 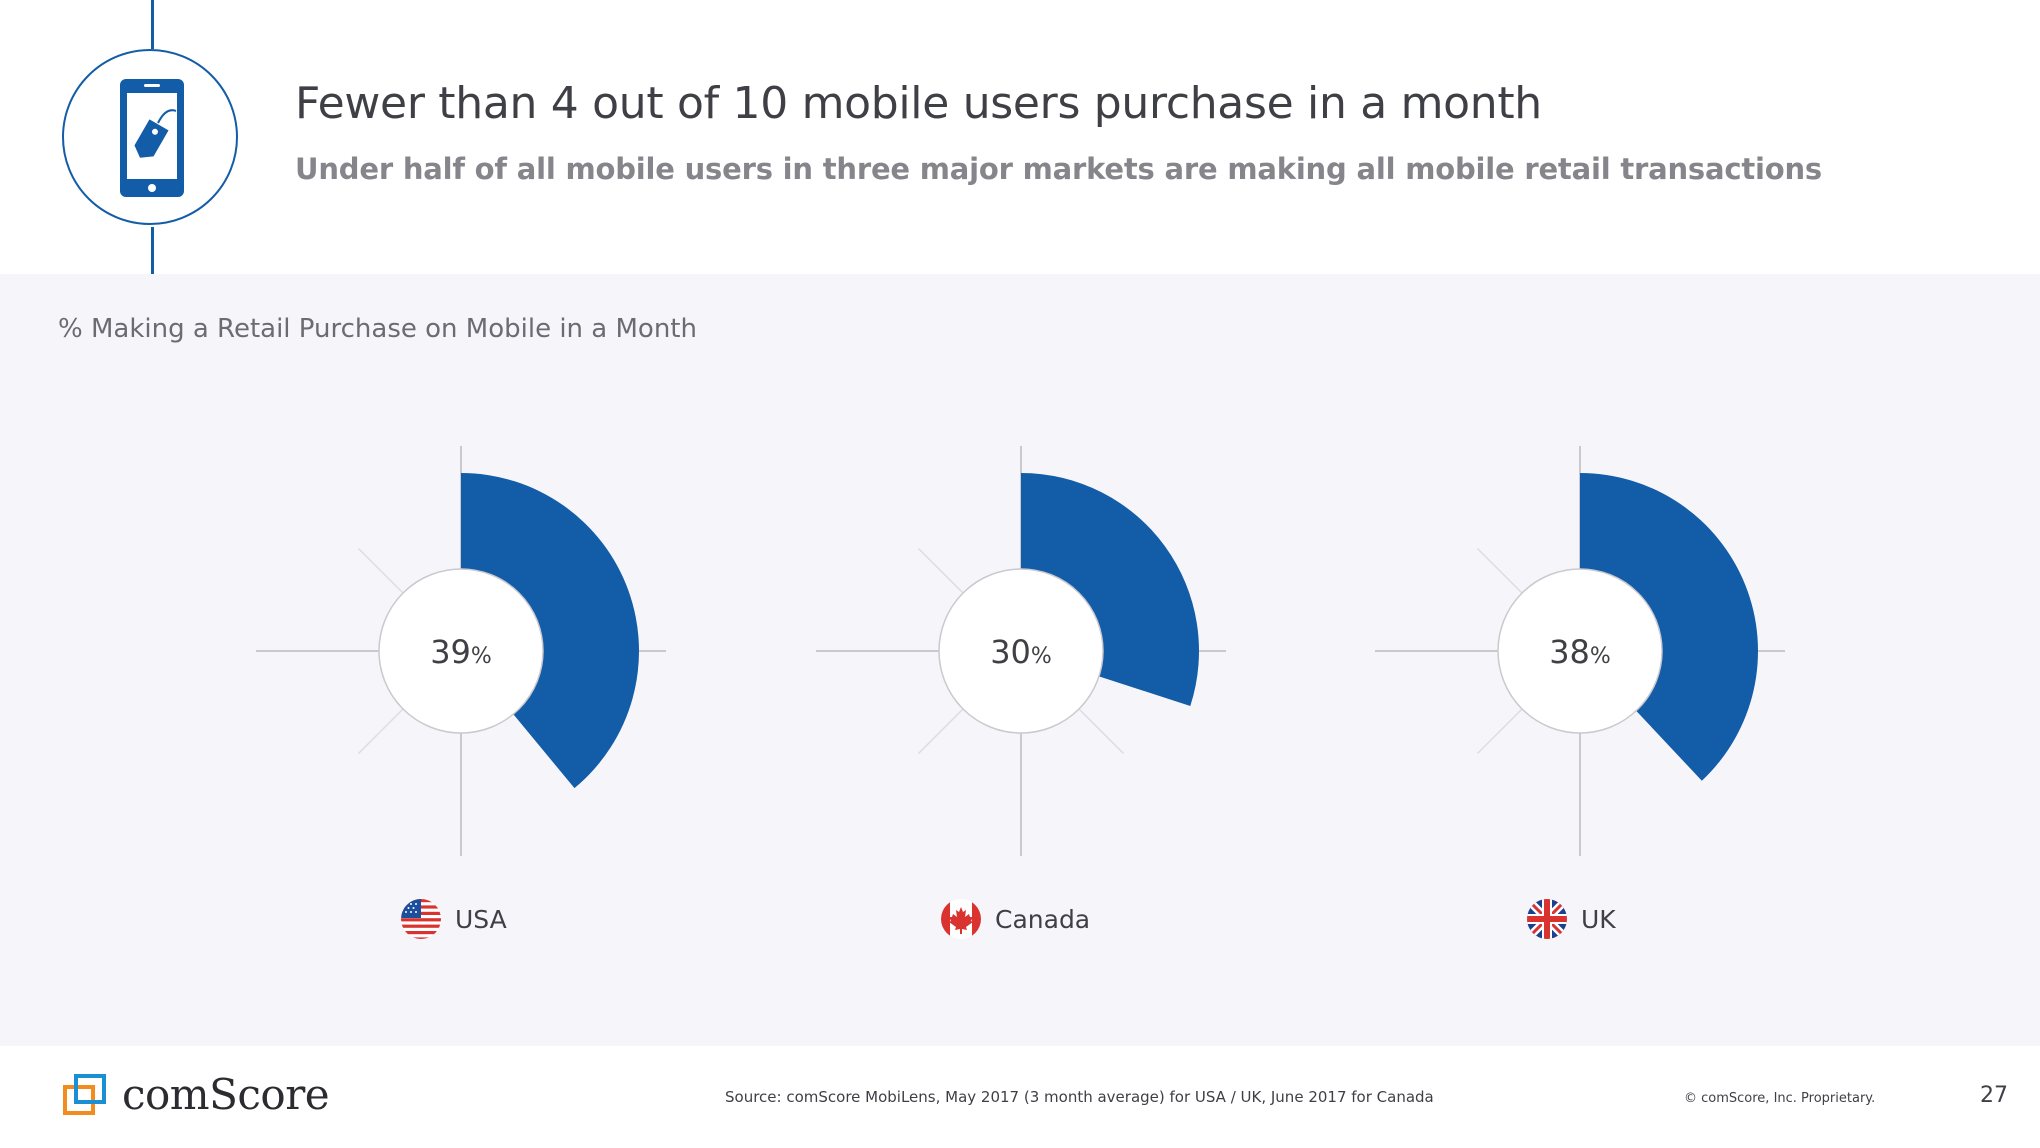 I want to click on radial-chart-canada: 30%, so click(x=1021, y=651).